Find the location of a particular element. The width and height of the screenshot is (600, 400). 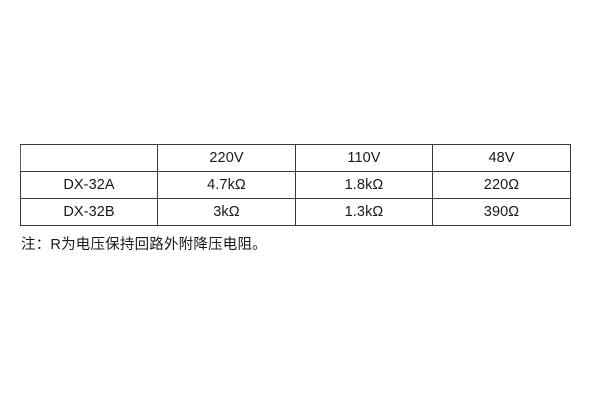

table-header-row: 220V 110V 48V is located at coordinates (295, 158).